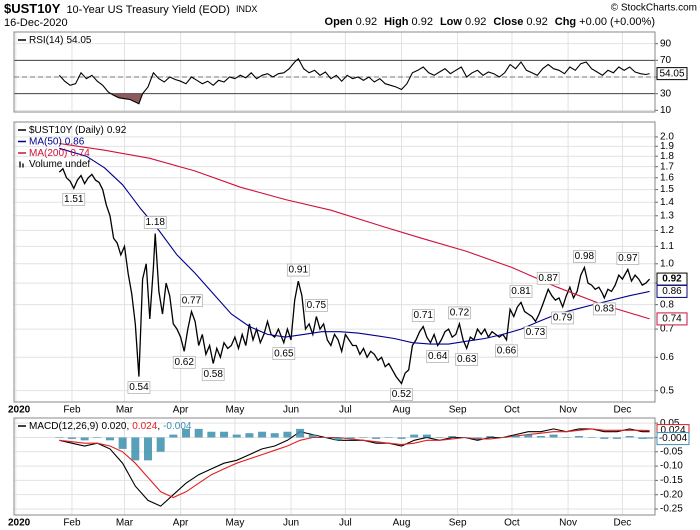 The height and width of the screenshot is (530, 700). Describe the element at coordinates (284, 353) in the screenshot. I see `annotation-label: 0.65` at that location.